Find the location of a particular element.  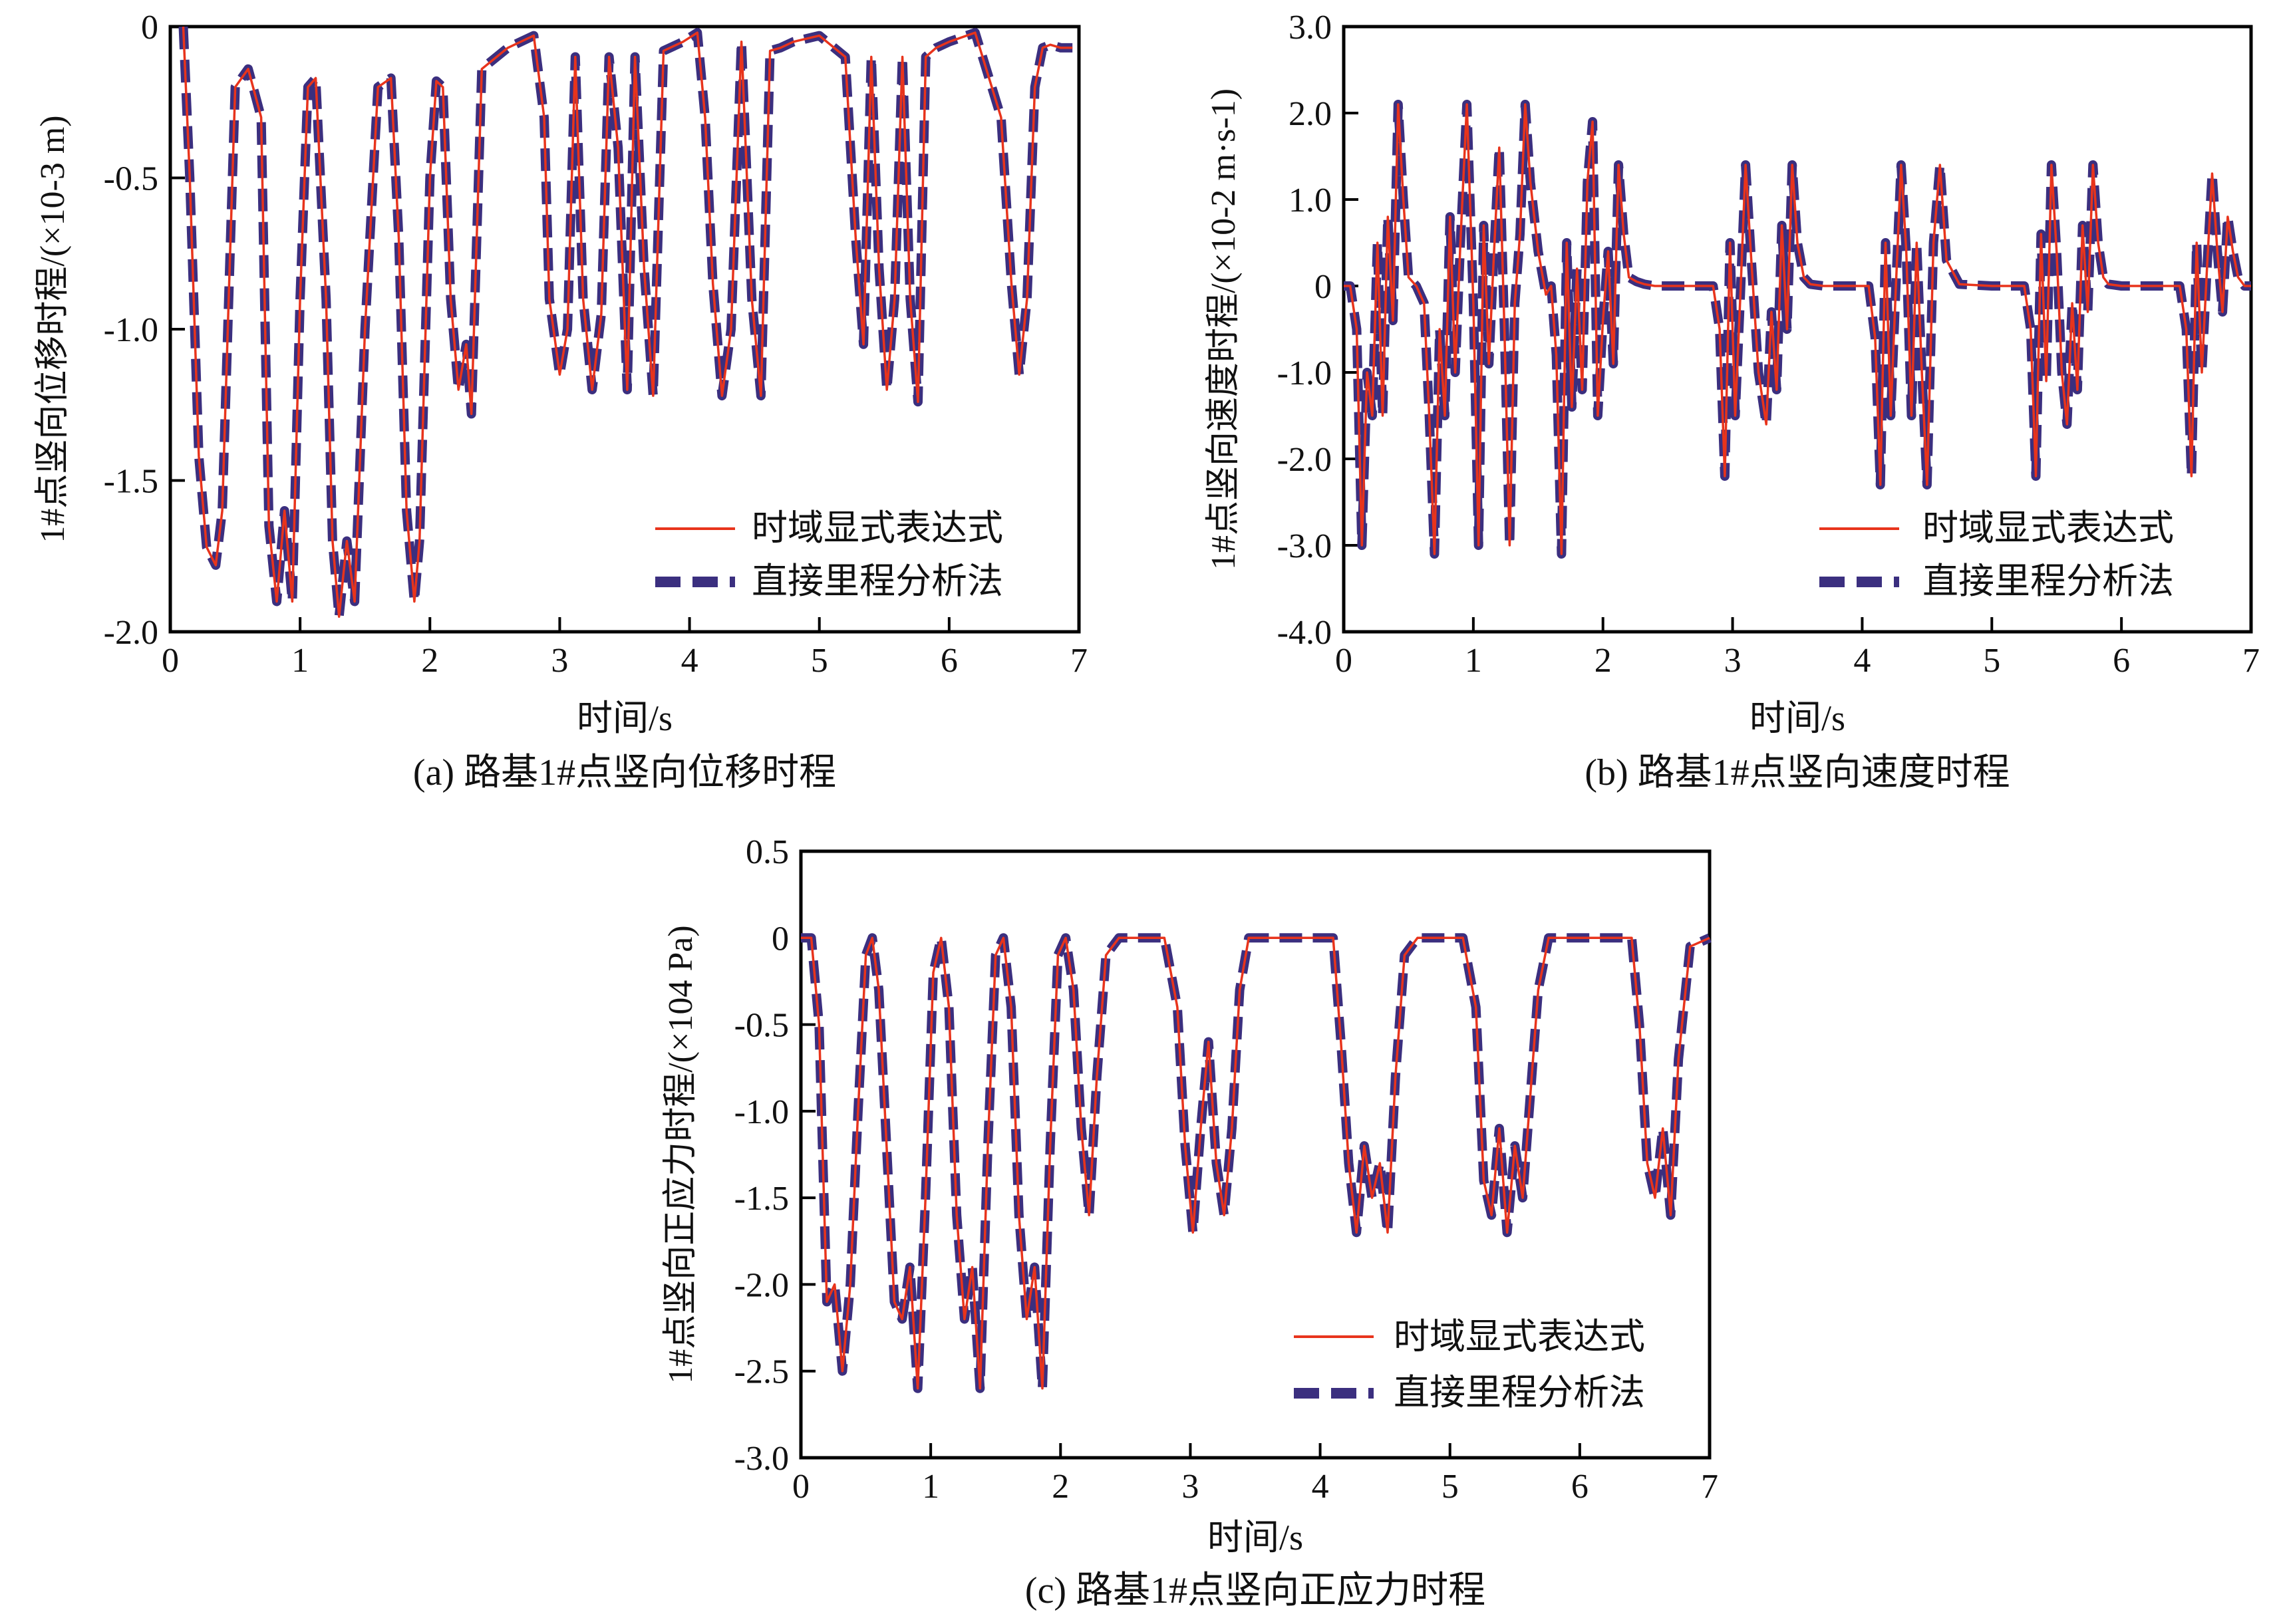

y-tick-label: 0.5 is located at coordinates (767, 852).